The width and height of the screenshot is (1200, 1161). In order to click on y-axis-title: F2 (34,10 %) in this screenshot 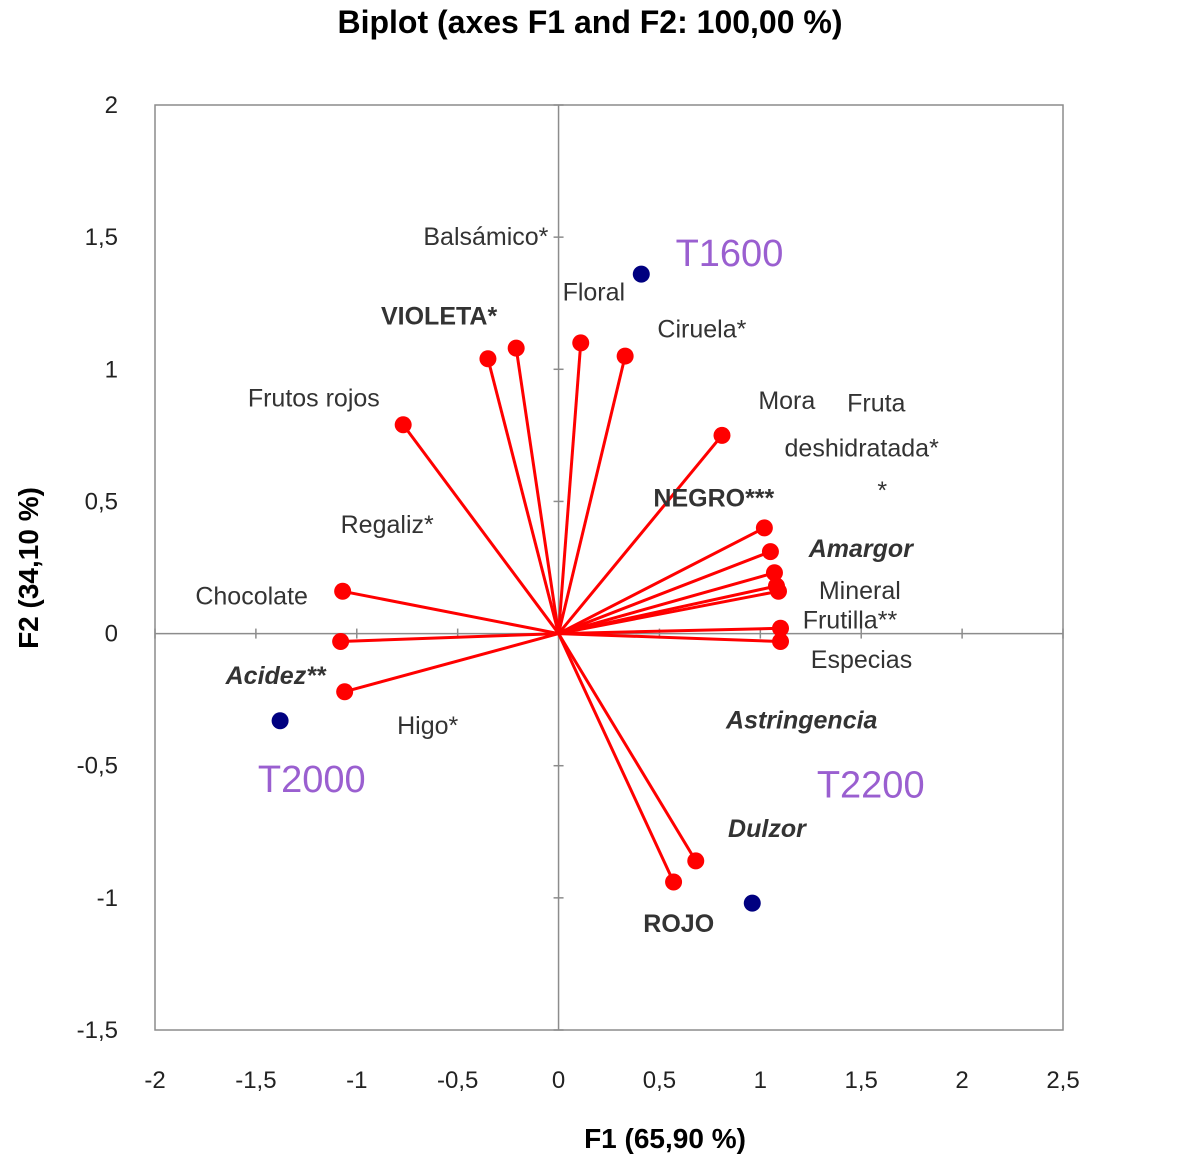, I will do `click(28, 568)`.